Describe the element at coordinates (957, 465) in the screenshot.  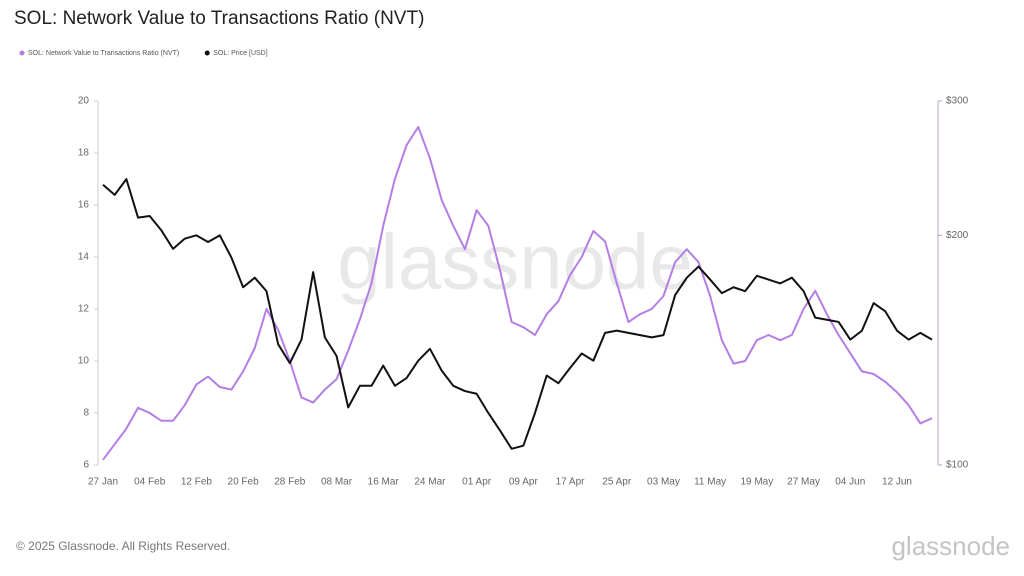
I see `y2-tick-label: $100` at that location.